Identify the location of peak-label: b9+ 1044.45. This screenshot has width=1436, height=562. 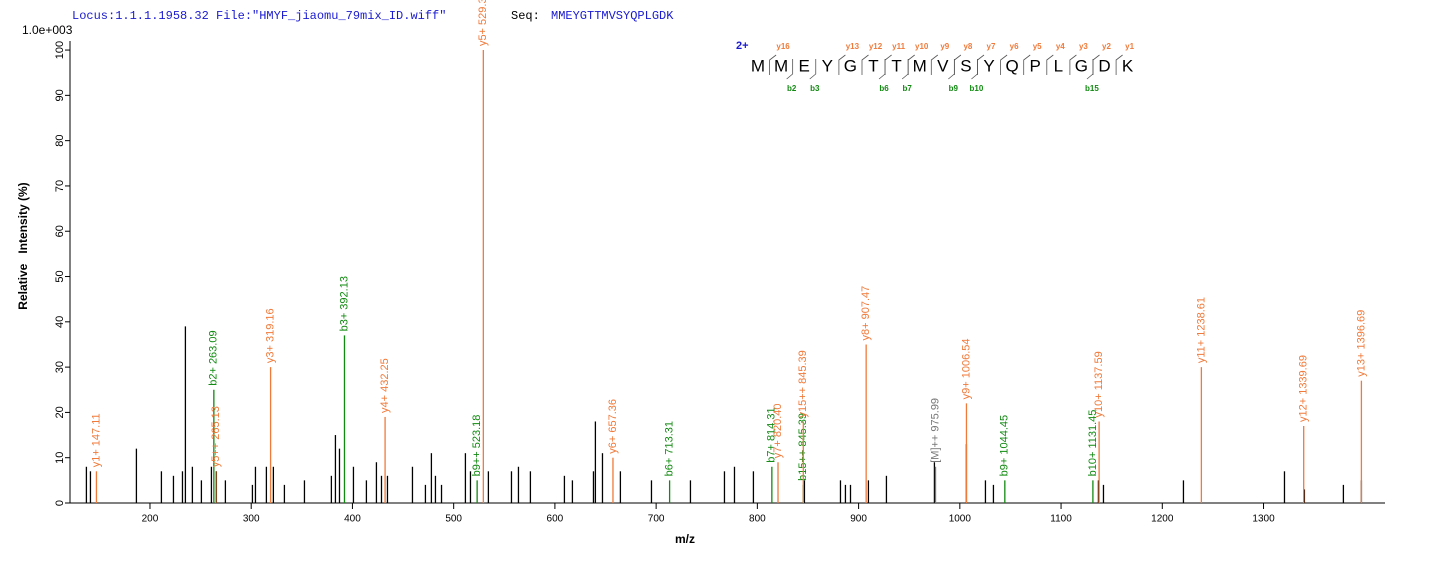
(1005, 445).